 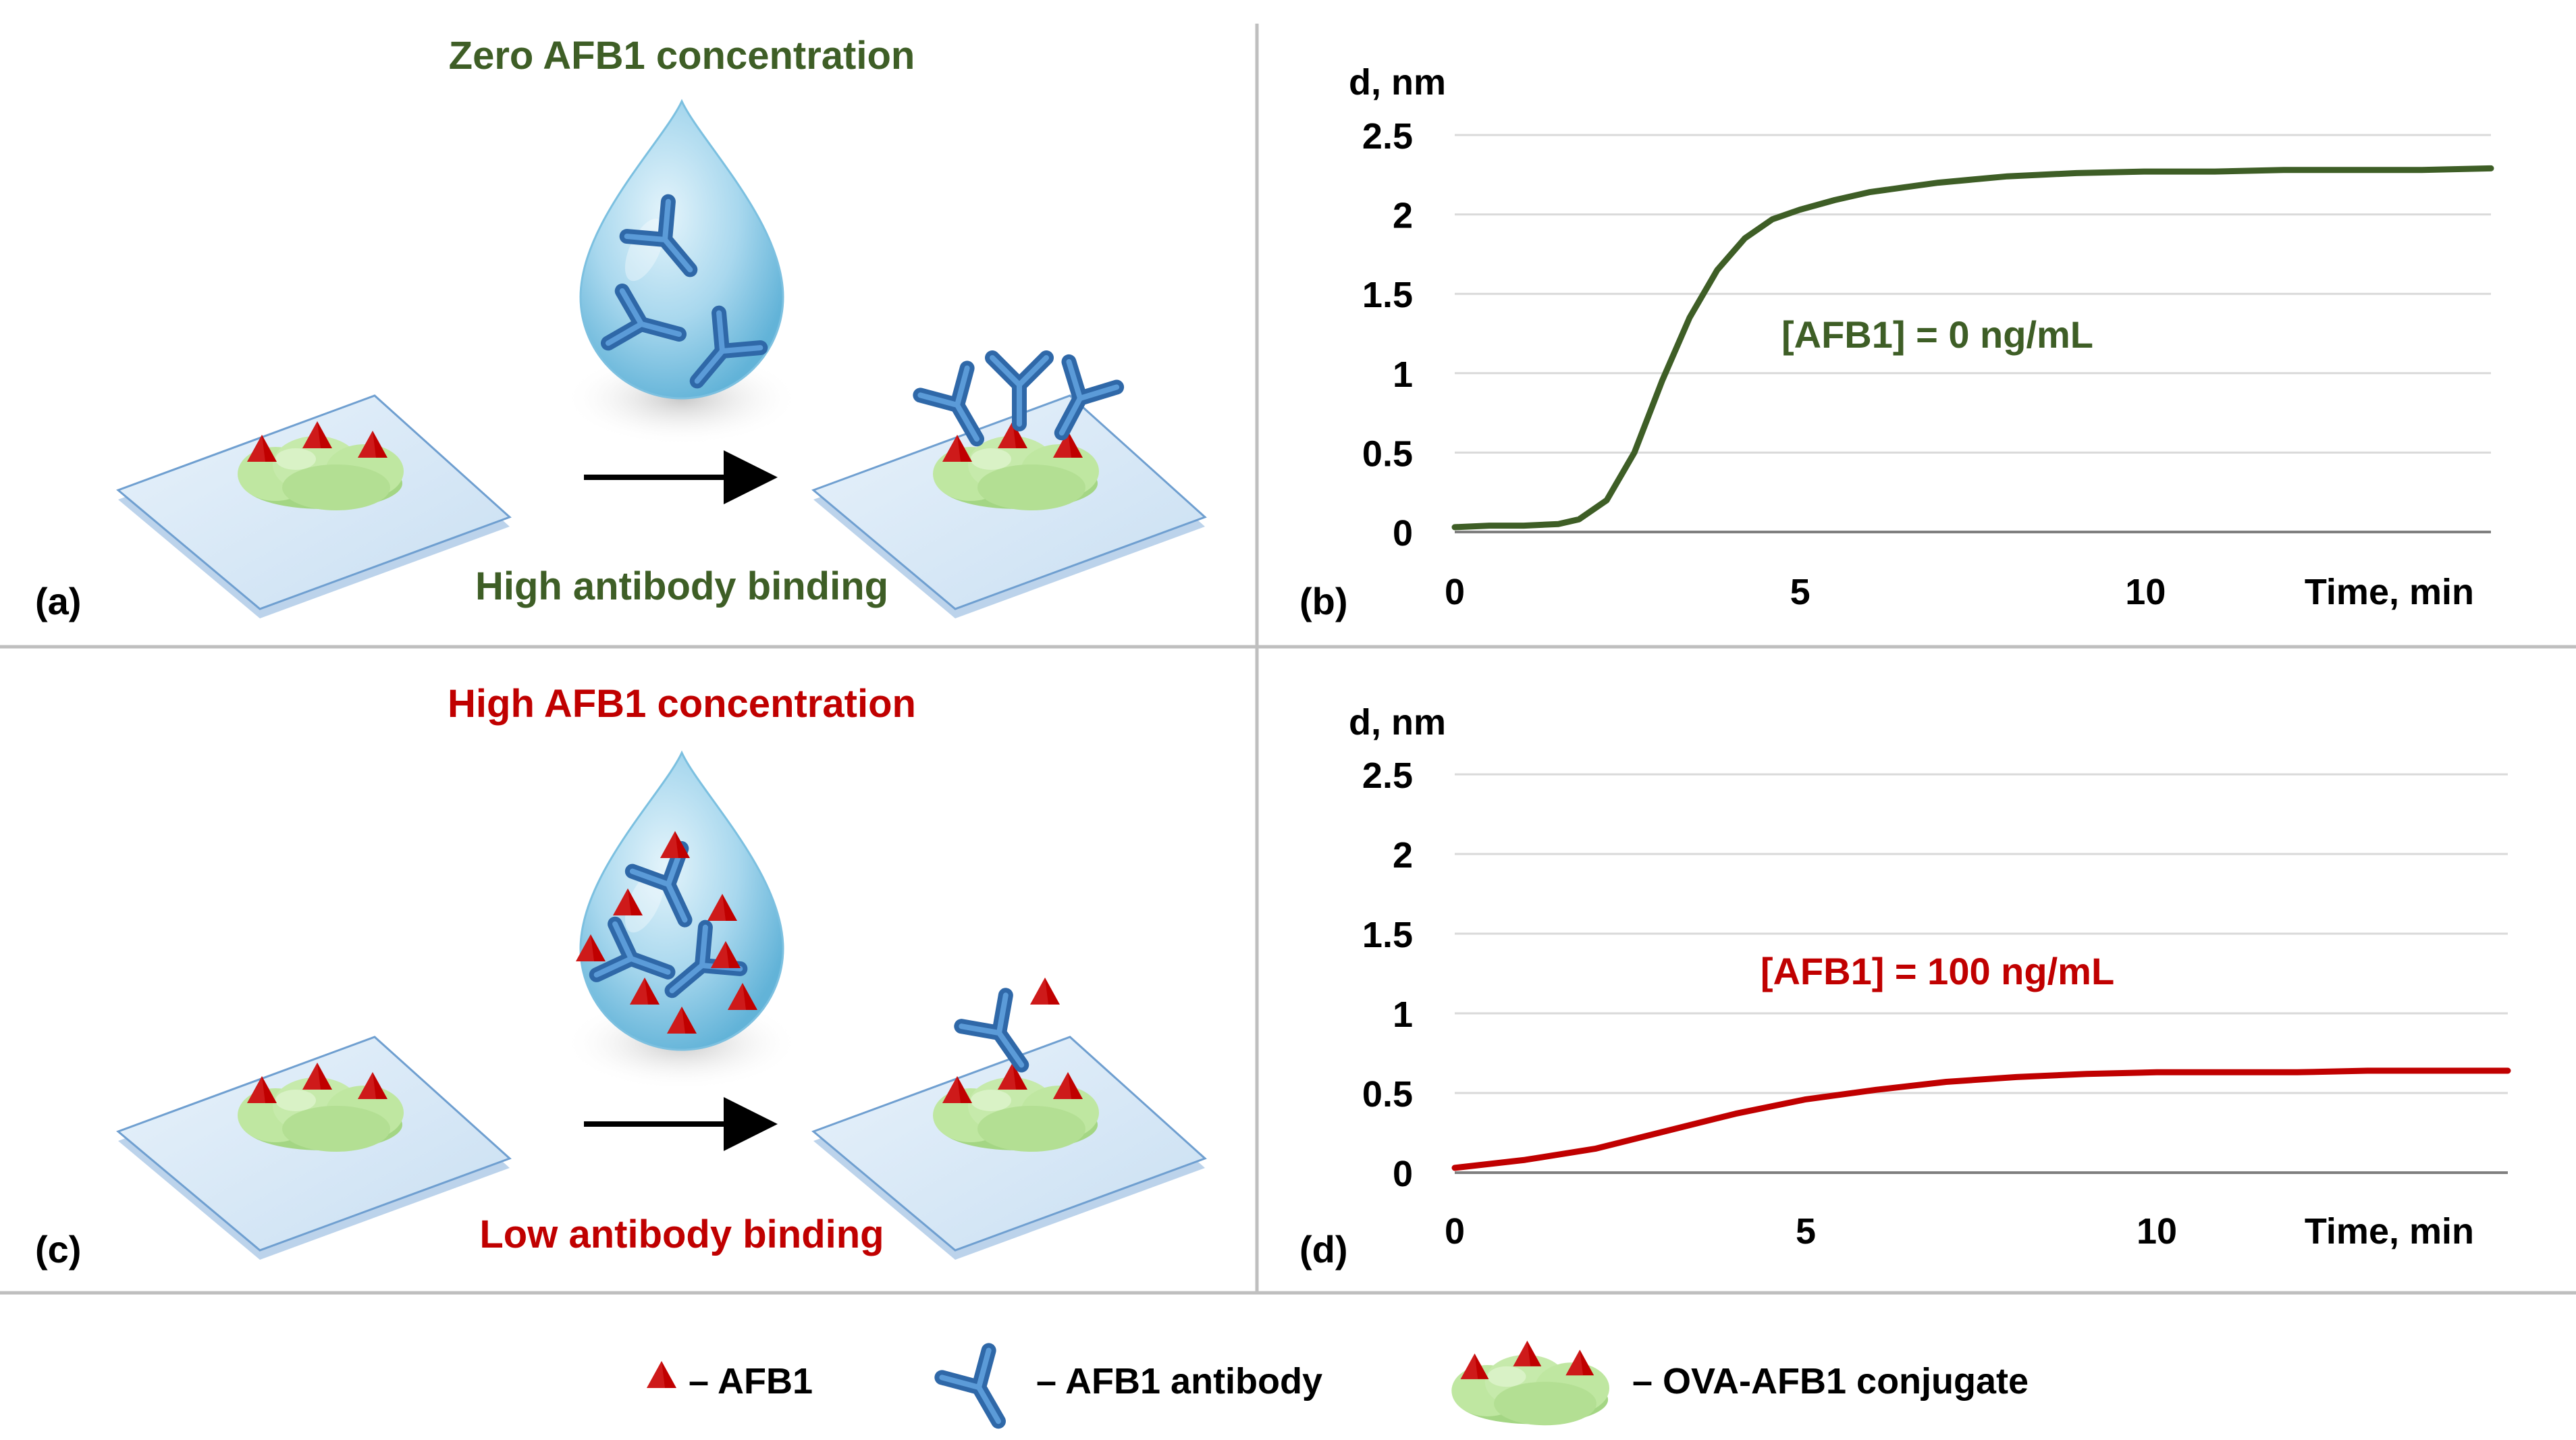 What do you see at coordinates (662, 1374) in the screenshot?
I see `legend-afb1-icon` at bounding box center [662, 1374].